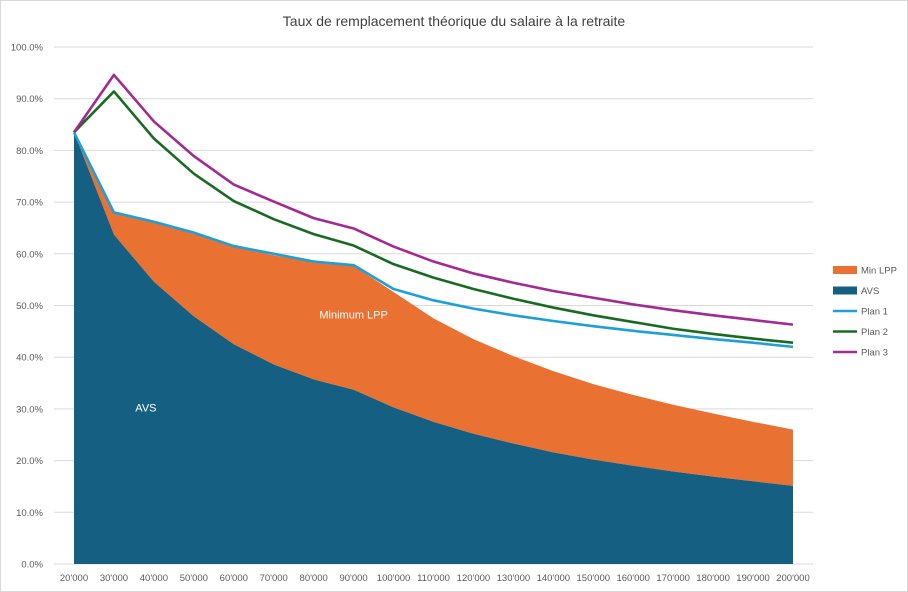 Image resolution: width=908 pixels, height=592 pixels. What do you see at coordinates (27, 48) in the screenshot?
I see `y-tick-label: 100.0%` at bounding box center [27, 48].